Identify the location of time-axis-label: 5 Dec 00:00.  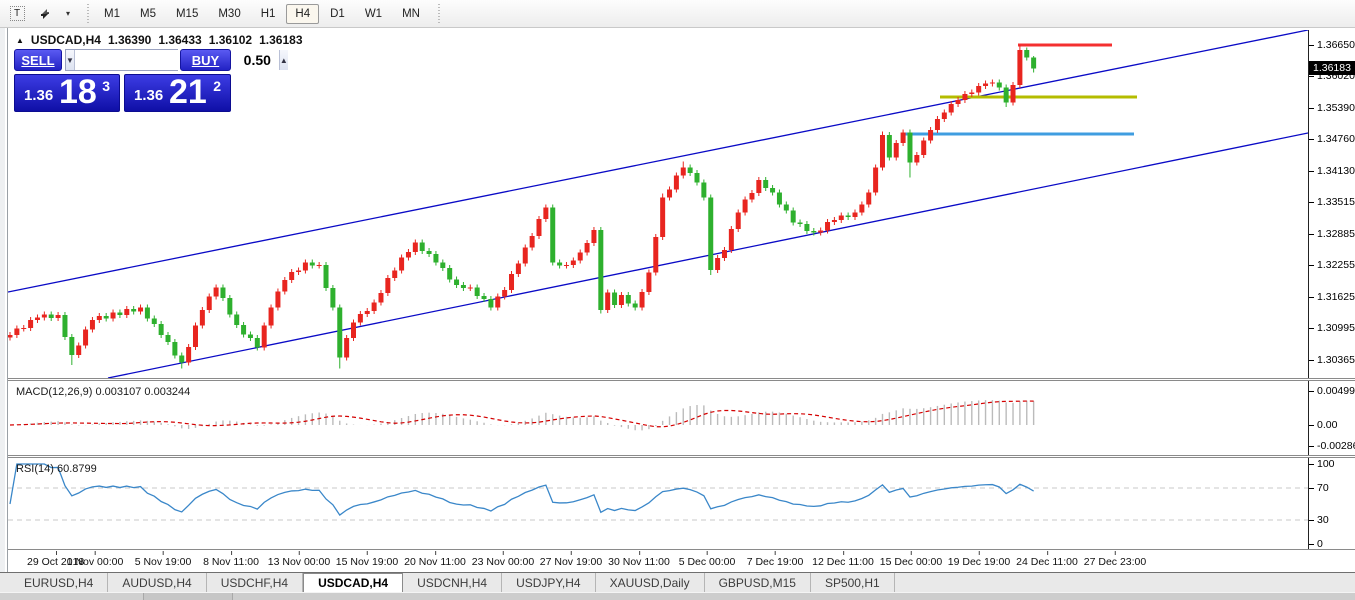
(707, 559).